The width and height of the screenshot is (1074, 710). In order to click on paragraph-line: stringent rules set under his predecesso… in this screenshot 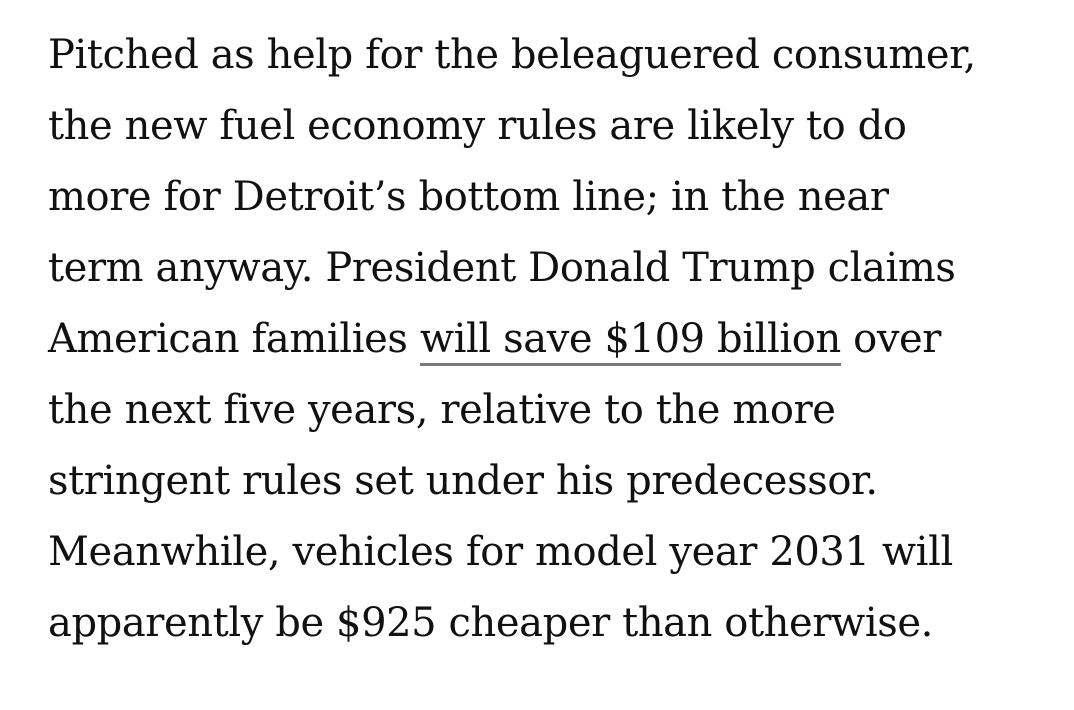, I will do `click(463, 481)`.